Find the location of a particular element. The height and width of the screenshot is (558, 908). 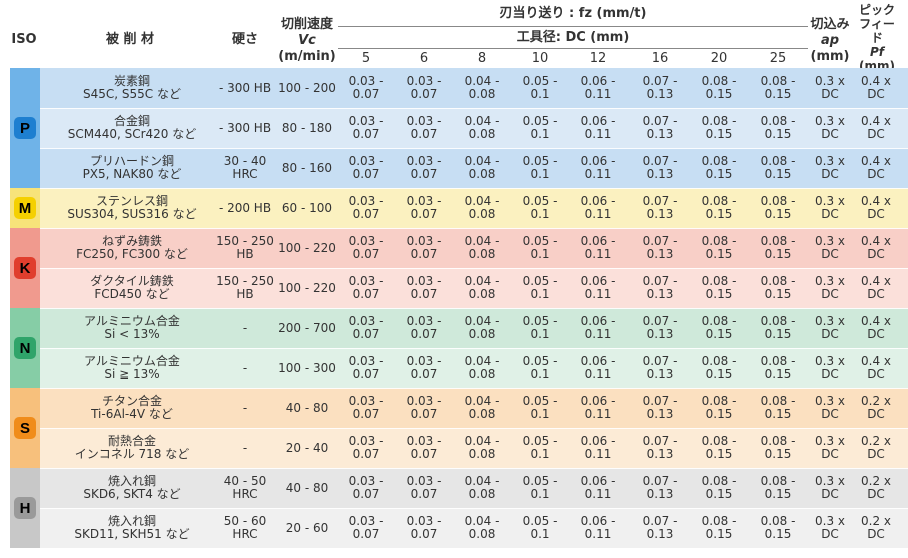

feed-cell-line: 0.07 - is located at coordinates (660, 441).